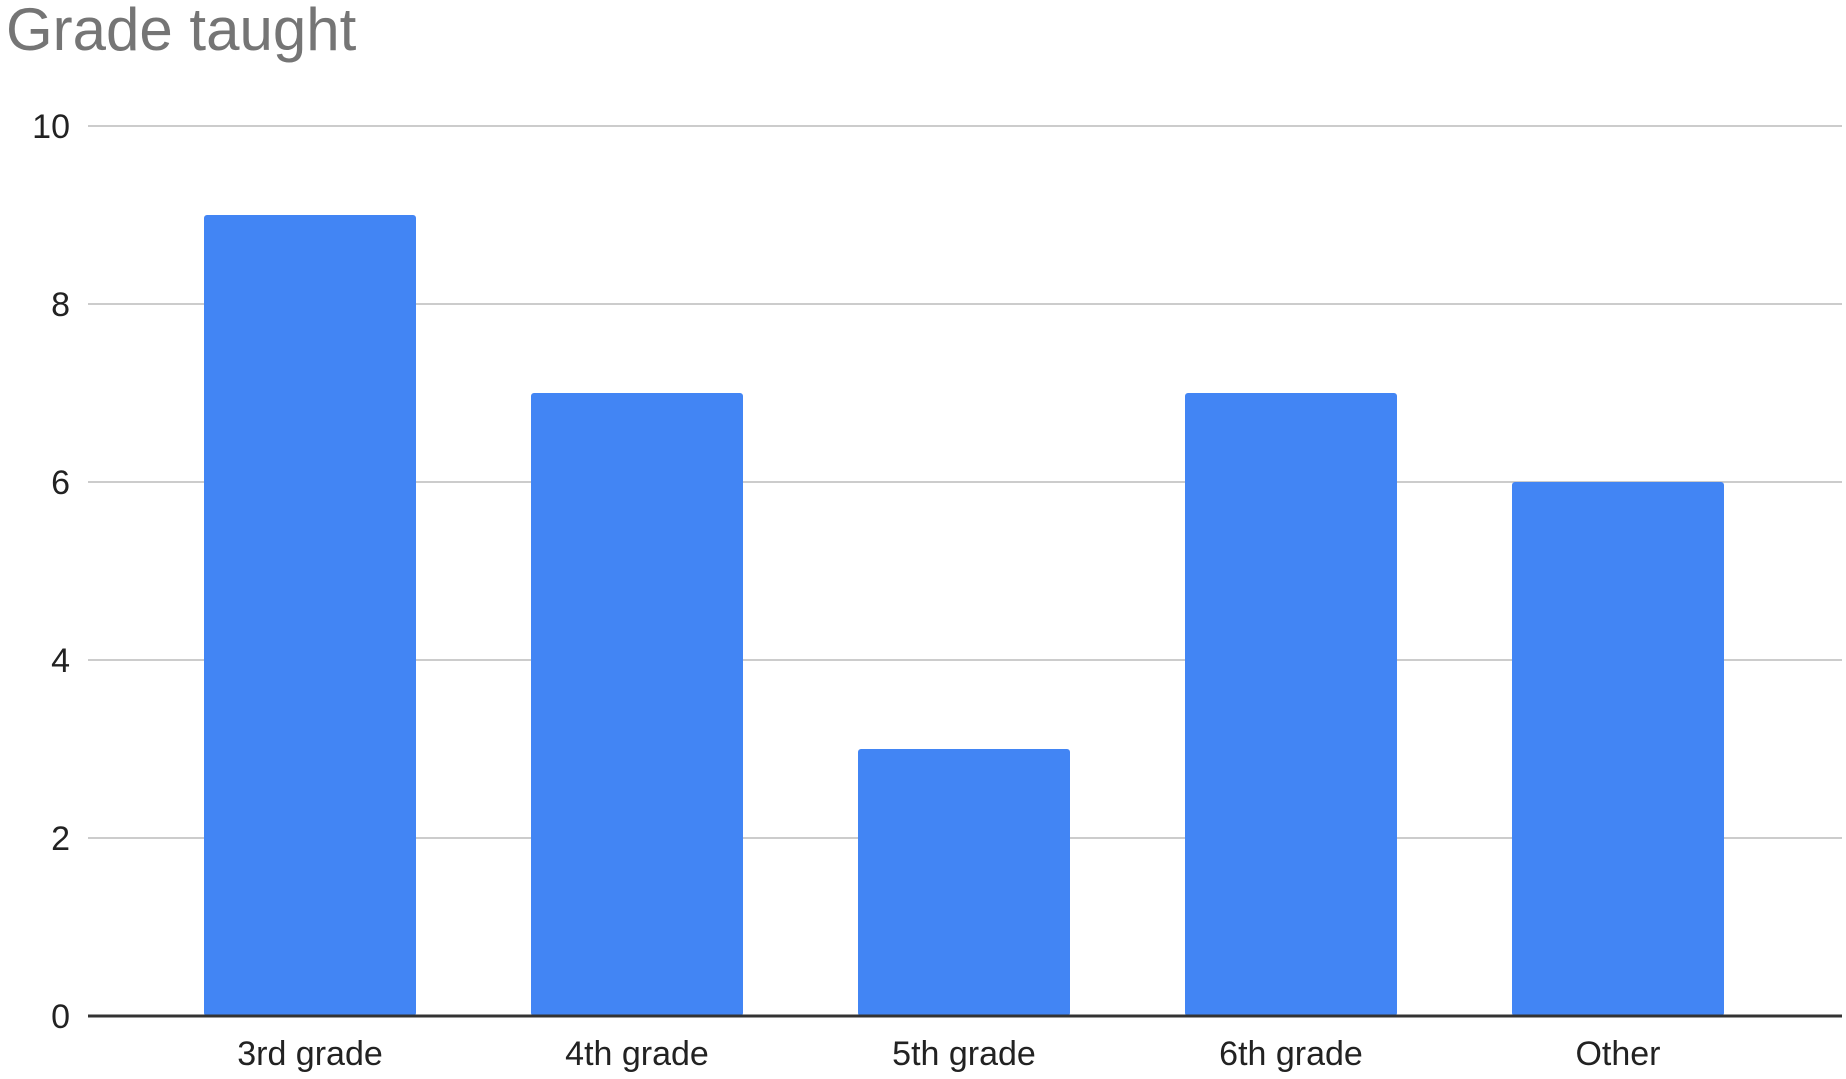 Image resolution: width=1846 pixels, height=1079 pixels. I want to click on x-tick-label: 3rd grade, so click(310, 1054).